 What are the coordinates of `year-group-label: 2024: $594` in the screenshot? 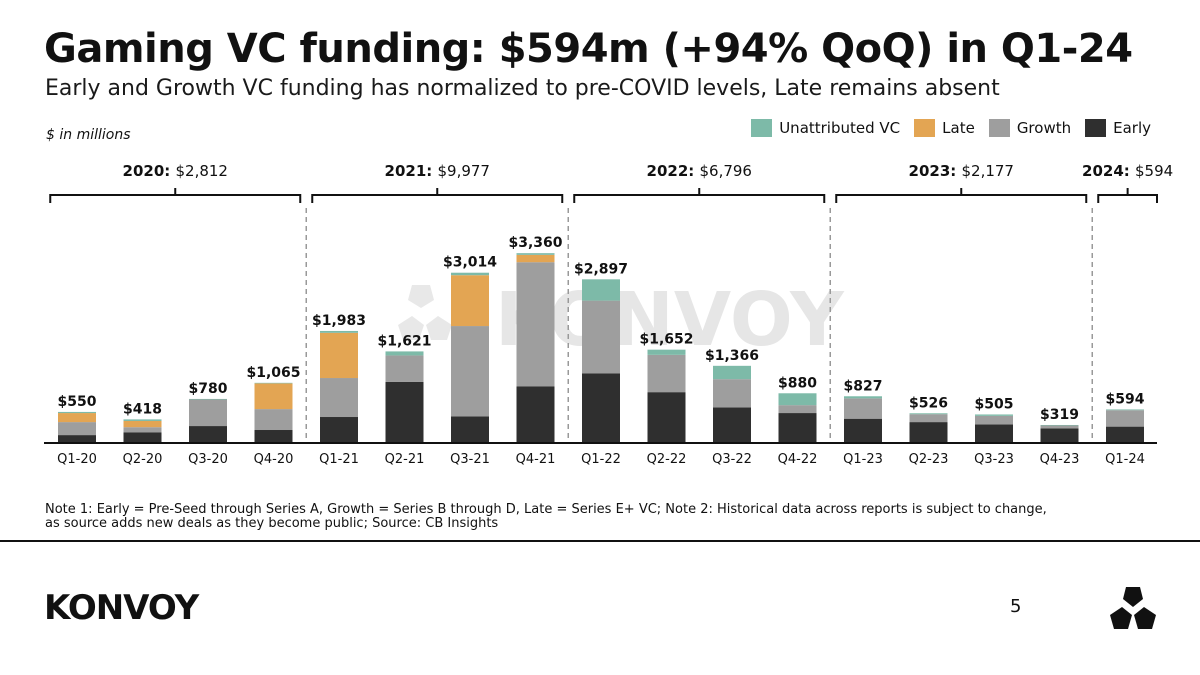 It's located at (1127, 171).